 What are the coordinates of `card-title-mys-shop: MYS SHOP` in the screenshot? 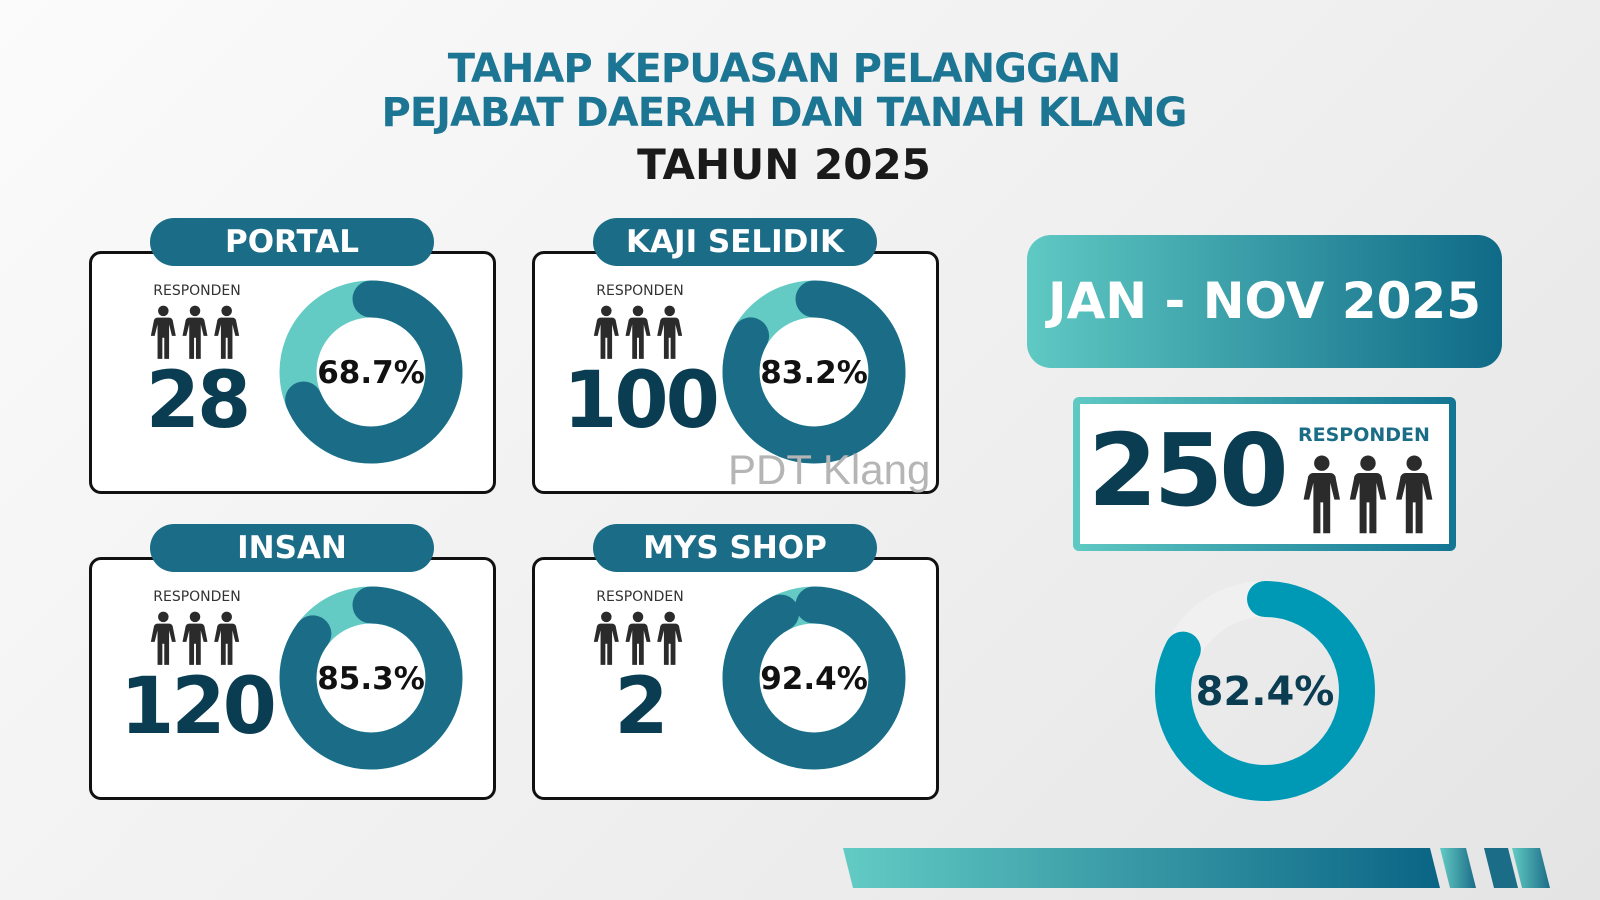 It's located at (735, 548).